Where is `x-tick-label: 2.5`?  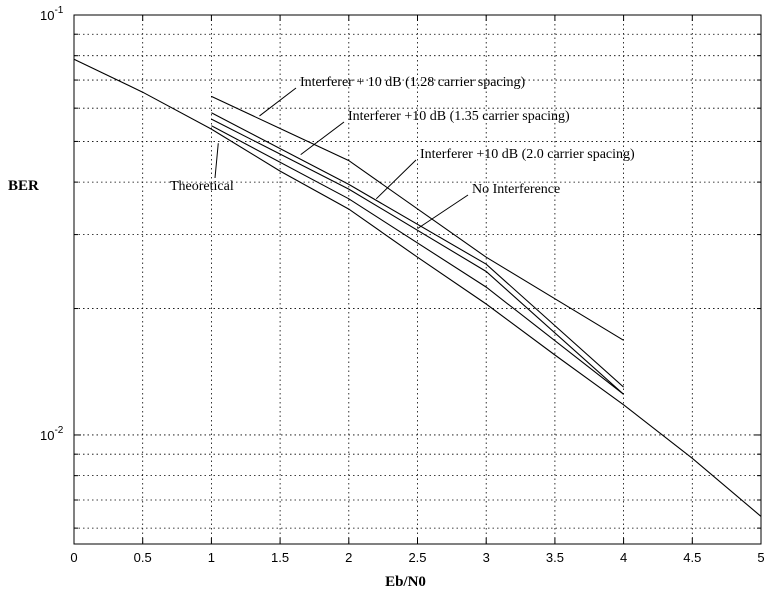
x-tick-label: 2.5 is located at coordinates (417, 557).